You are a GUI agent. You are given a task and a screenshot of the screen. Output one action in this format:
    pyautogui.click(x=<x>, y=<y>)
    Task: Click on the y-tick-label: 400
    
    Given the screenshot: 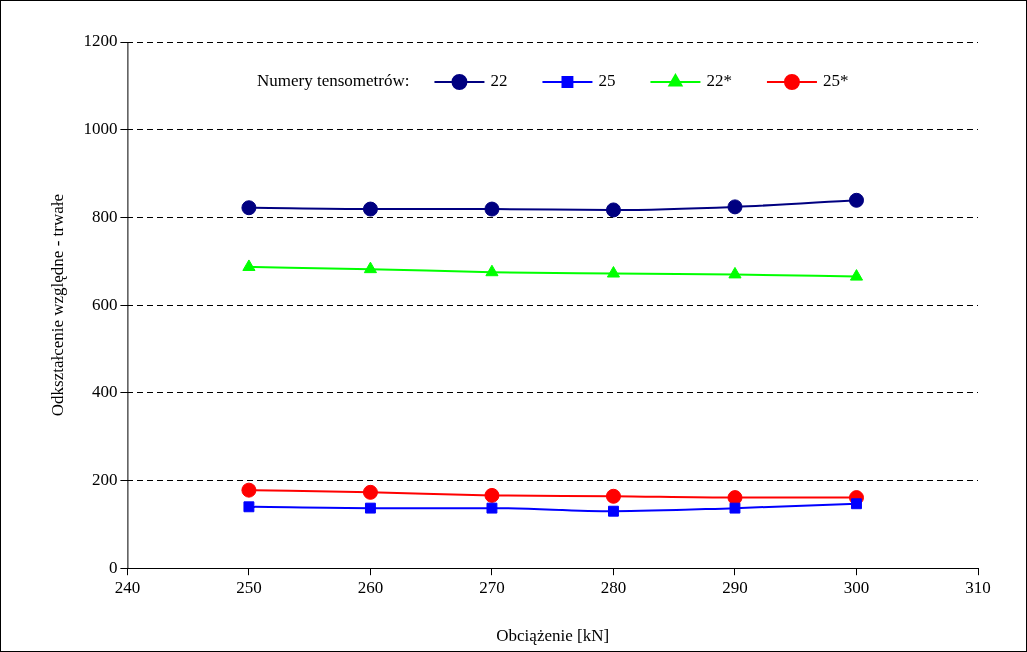 What is the action you would take?
    pyautogui.click(x=104, y=392)
    